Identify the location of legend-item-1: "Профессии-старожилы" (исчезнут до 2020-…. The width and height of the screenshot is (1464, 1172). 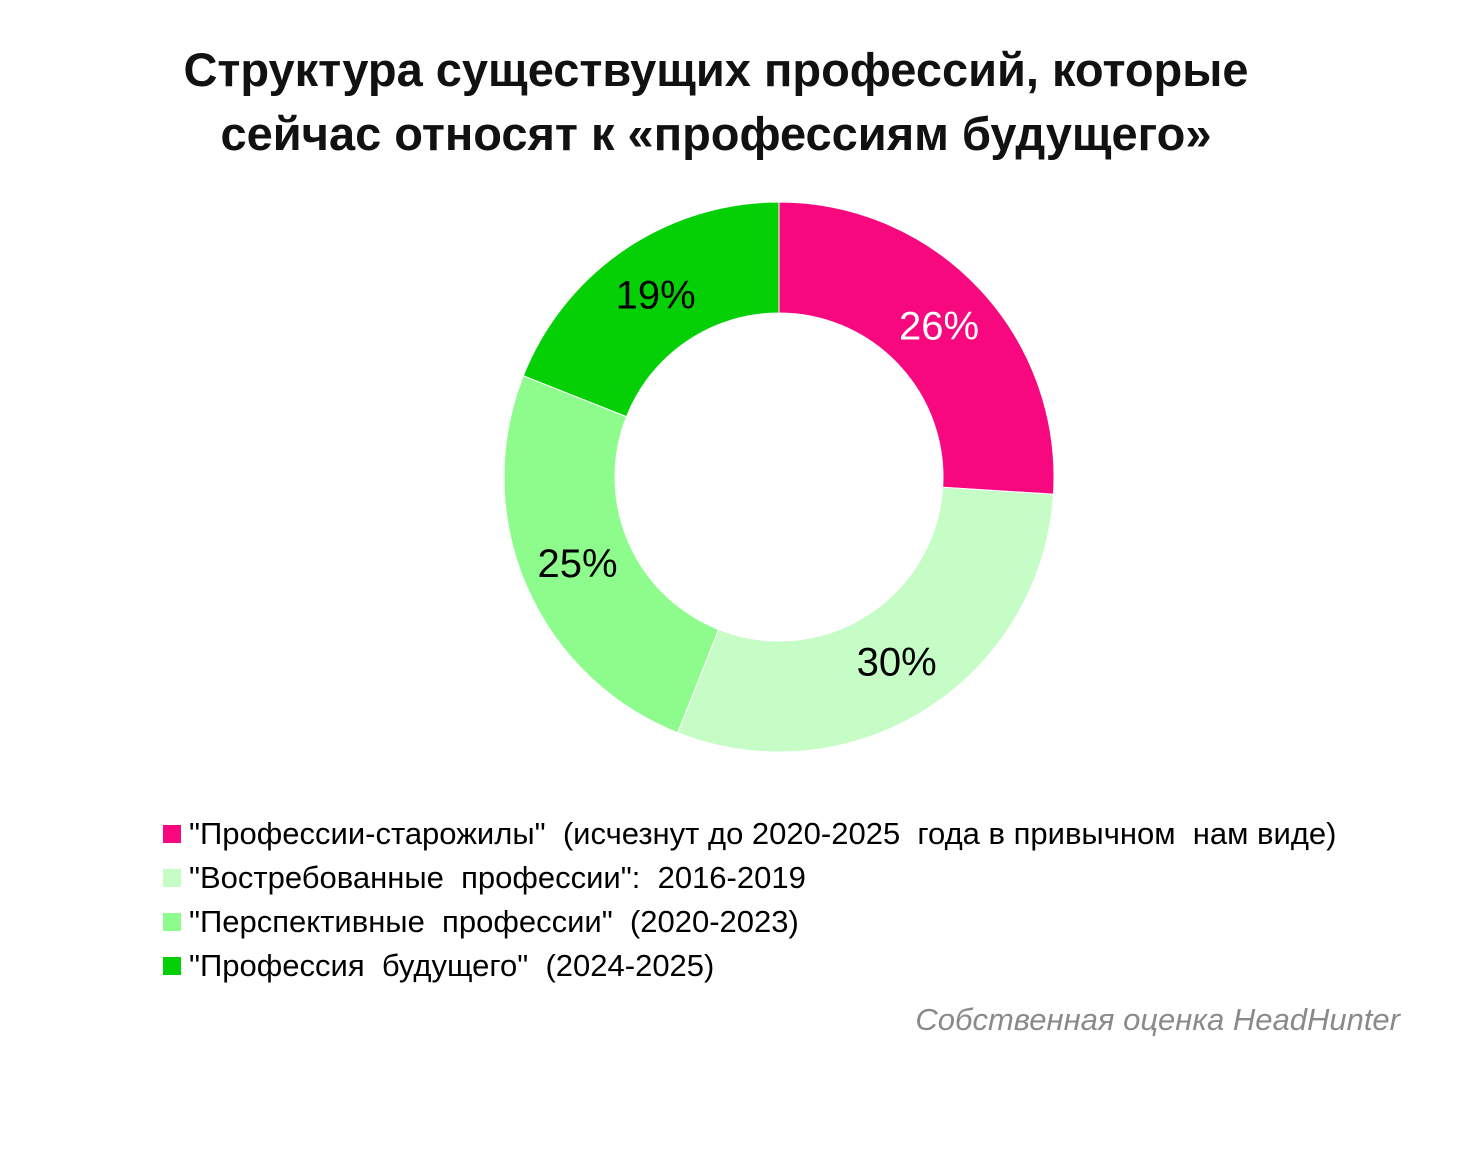
(749, 834).